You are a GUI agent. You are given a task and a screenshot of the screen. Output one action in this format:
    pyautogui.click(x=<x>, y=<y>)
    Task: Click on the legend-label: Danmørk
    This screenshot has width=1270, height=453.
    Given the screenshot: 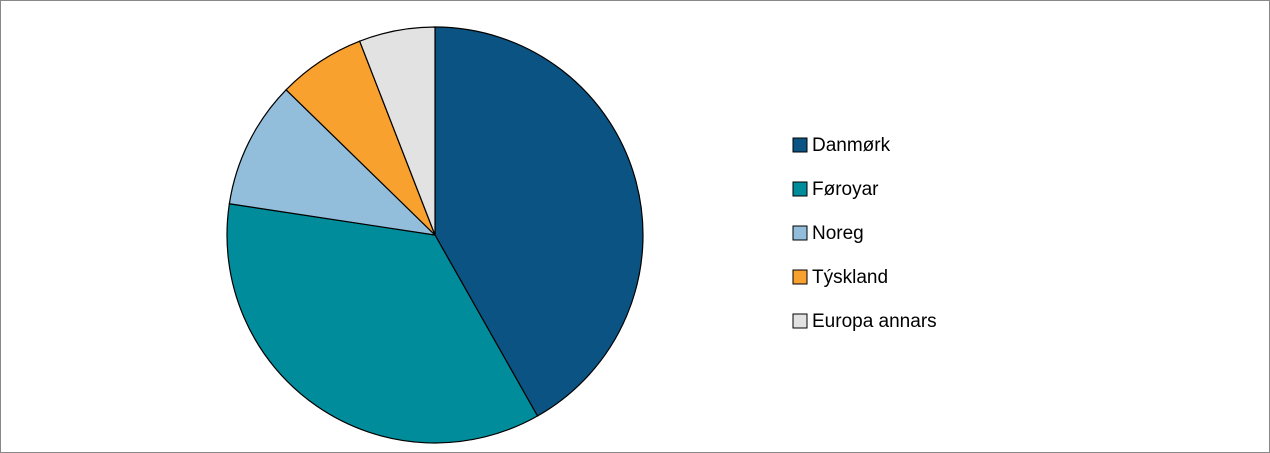 What is the action you would take?
    pyautogui.click(x=851, y=145)
    